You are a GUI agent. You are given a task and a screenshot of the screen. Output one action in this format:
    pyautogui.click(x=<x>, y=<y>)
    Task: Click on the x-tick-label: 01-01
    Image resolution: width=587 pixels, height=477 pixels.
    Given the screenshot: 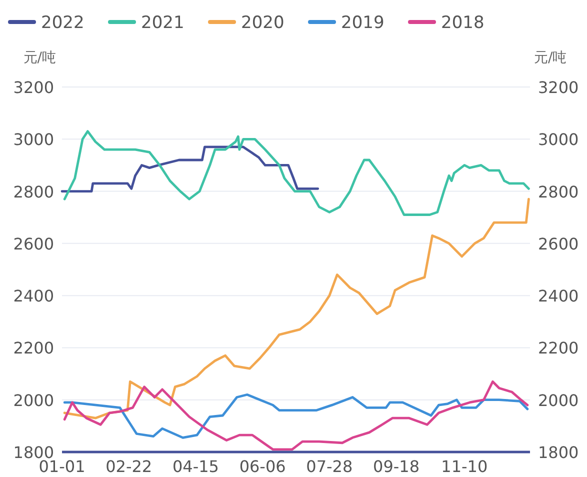 What is the action you would take?
    pyautogui.click(x=62, y=466)
    